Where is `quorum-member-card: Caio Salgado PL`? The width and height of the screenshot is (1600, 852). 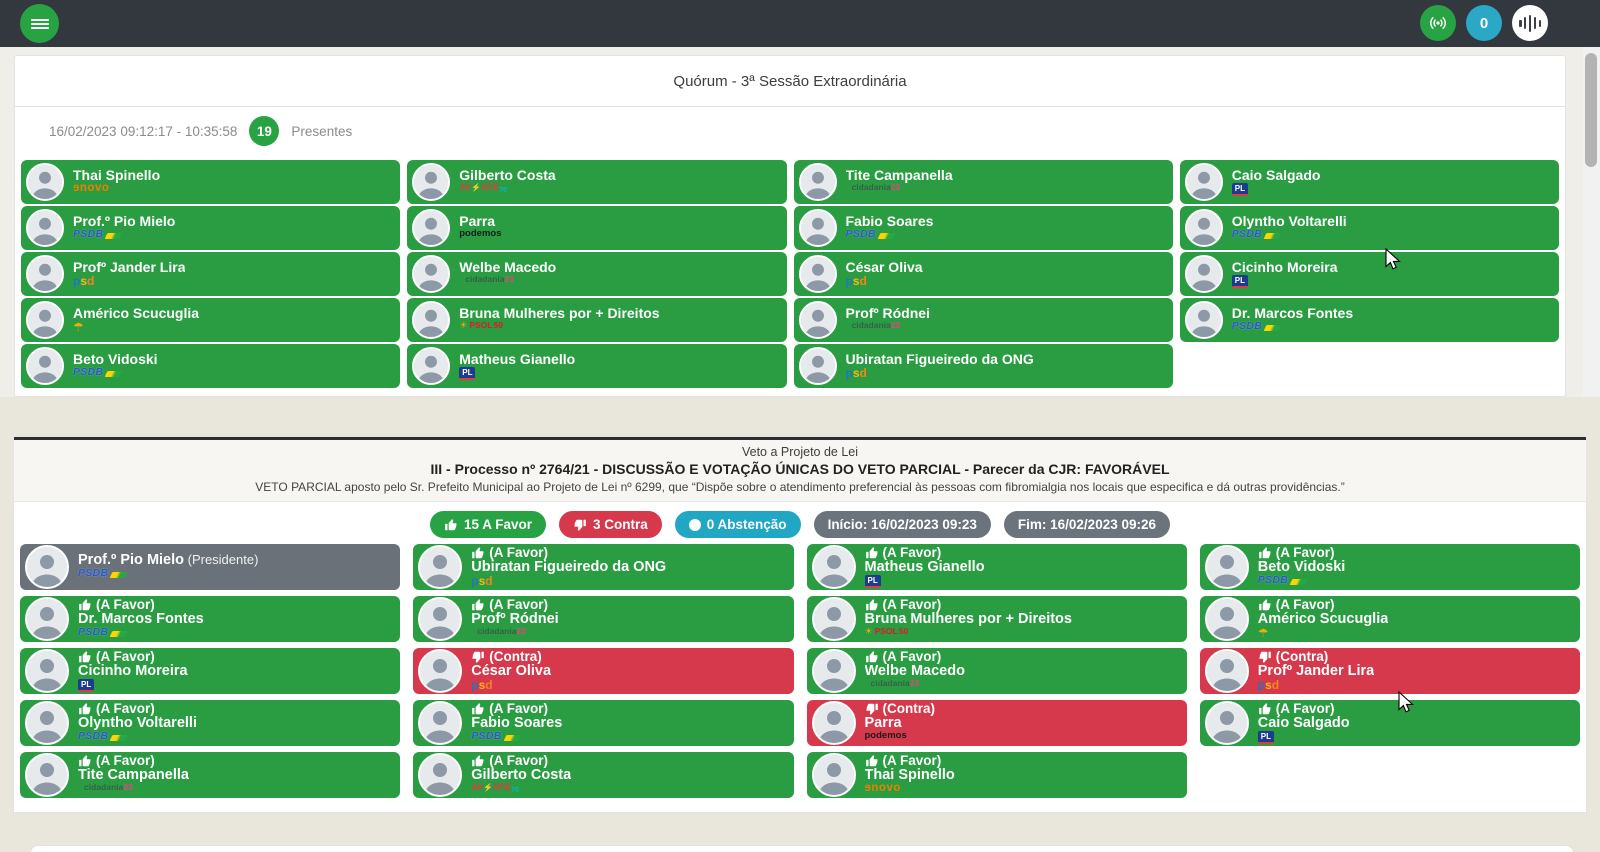
quorum-member-card: Caio Salgado PL is located at coordinates (1369, 182).